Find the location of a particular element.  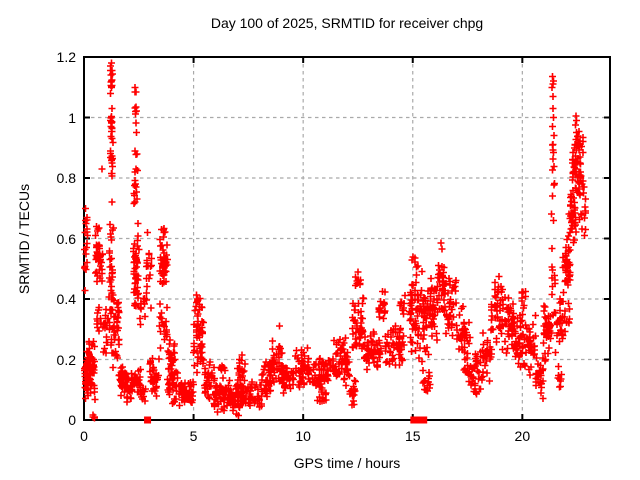

x-tick-label: 5 is located at coordinates (193, 436).